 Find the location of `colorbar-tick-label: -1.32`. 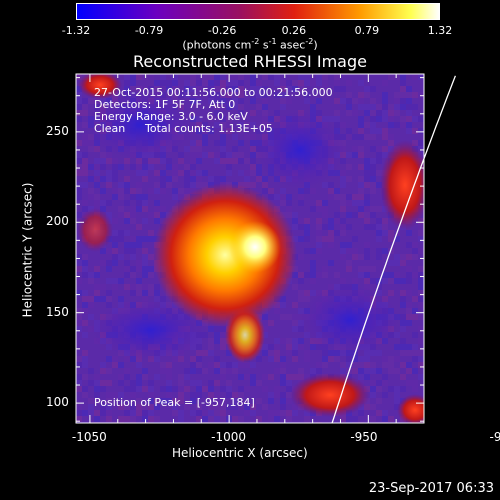

colorbar-tick-label: -1.32 is located at coordinates (76, 30).